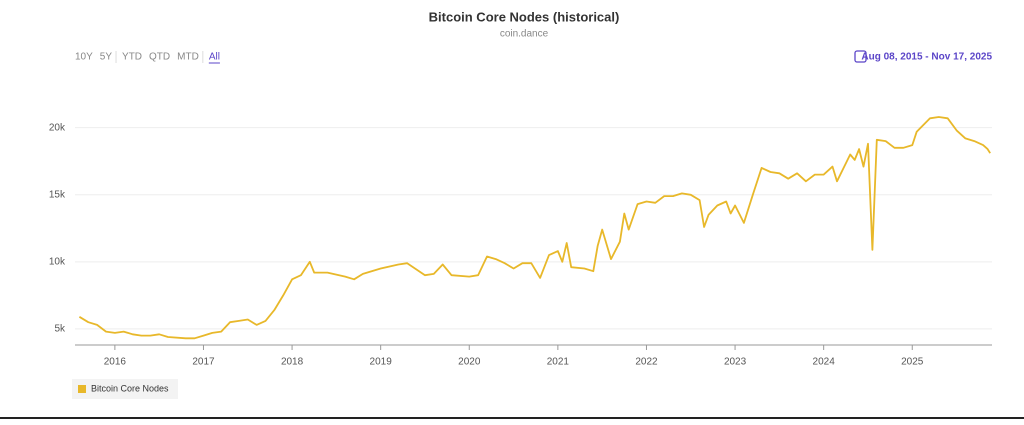 The width and height of the screenshot is (1024, 425). I want to click on x-tick-label: 2021, so click(558, 362).